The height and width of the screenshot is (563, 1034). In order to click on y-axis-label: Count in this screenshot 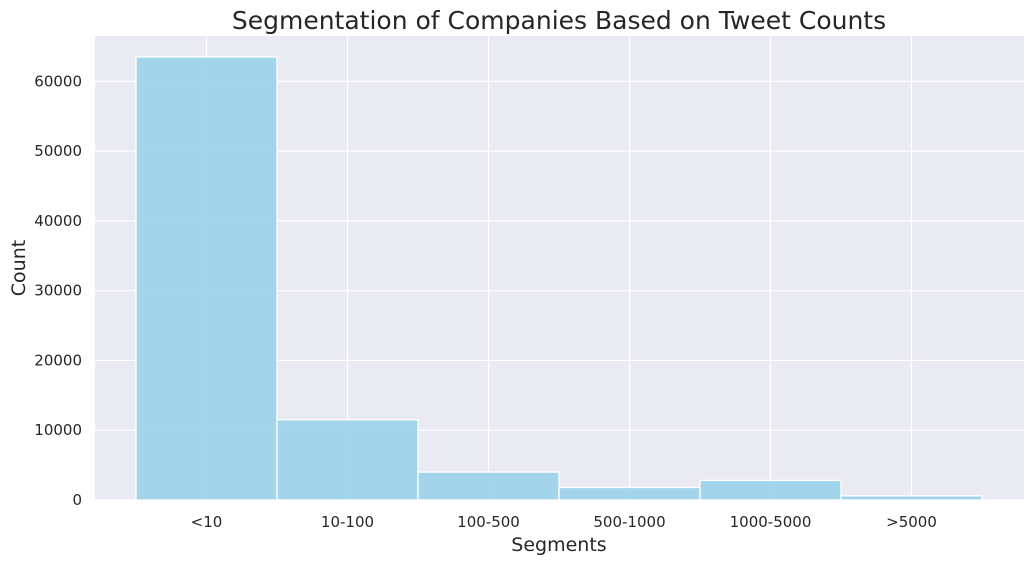, I will do `click(19, 268)`.